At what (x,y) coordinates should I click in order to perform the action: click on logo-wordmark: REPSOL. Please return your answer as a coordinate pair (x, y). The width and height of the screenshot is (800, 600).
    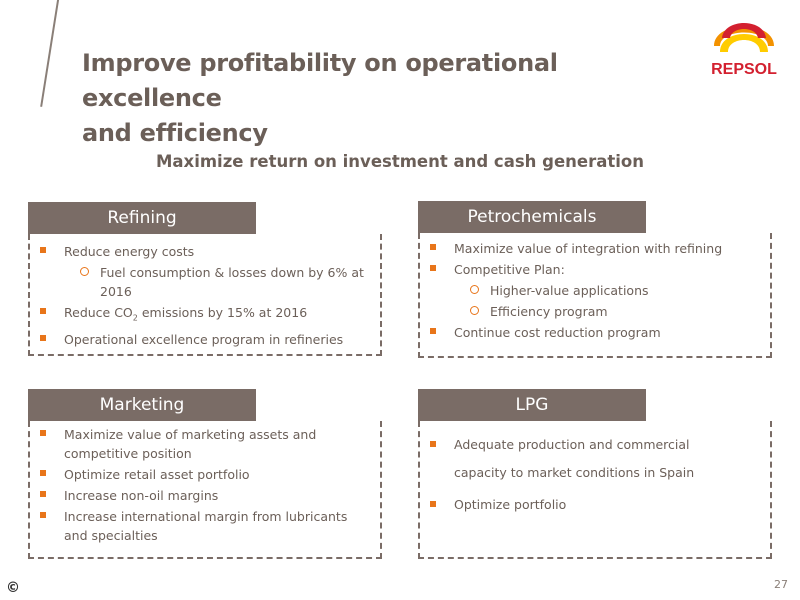
    Looking at the image, I should click on (744, 69).